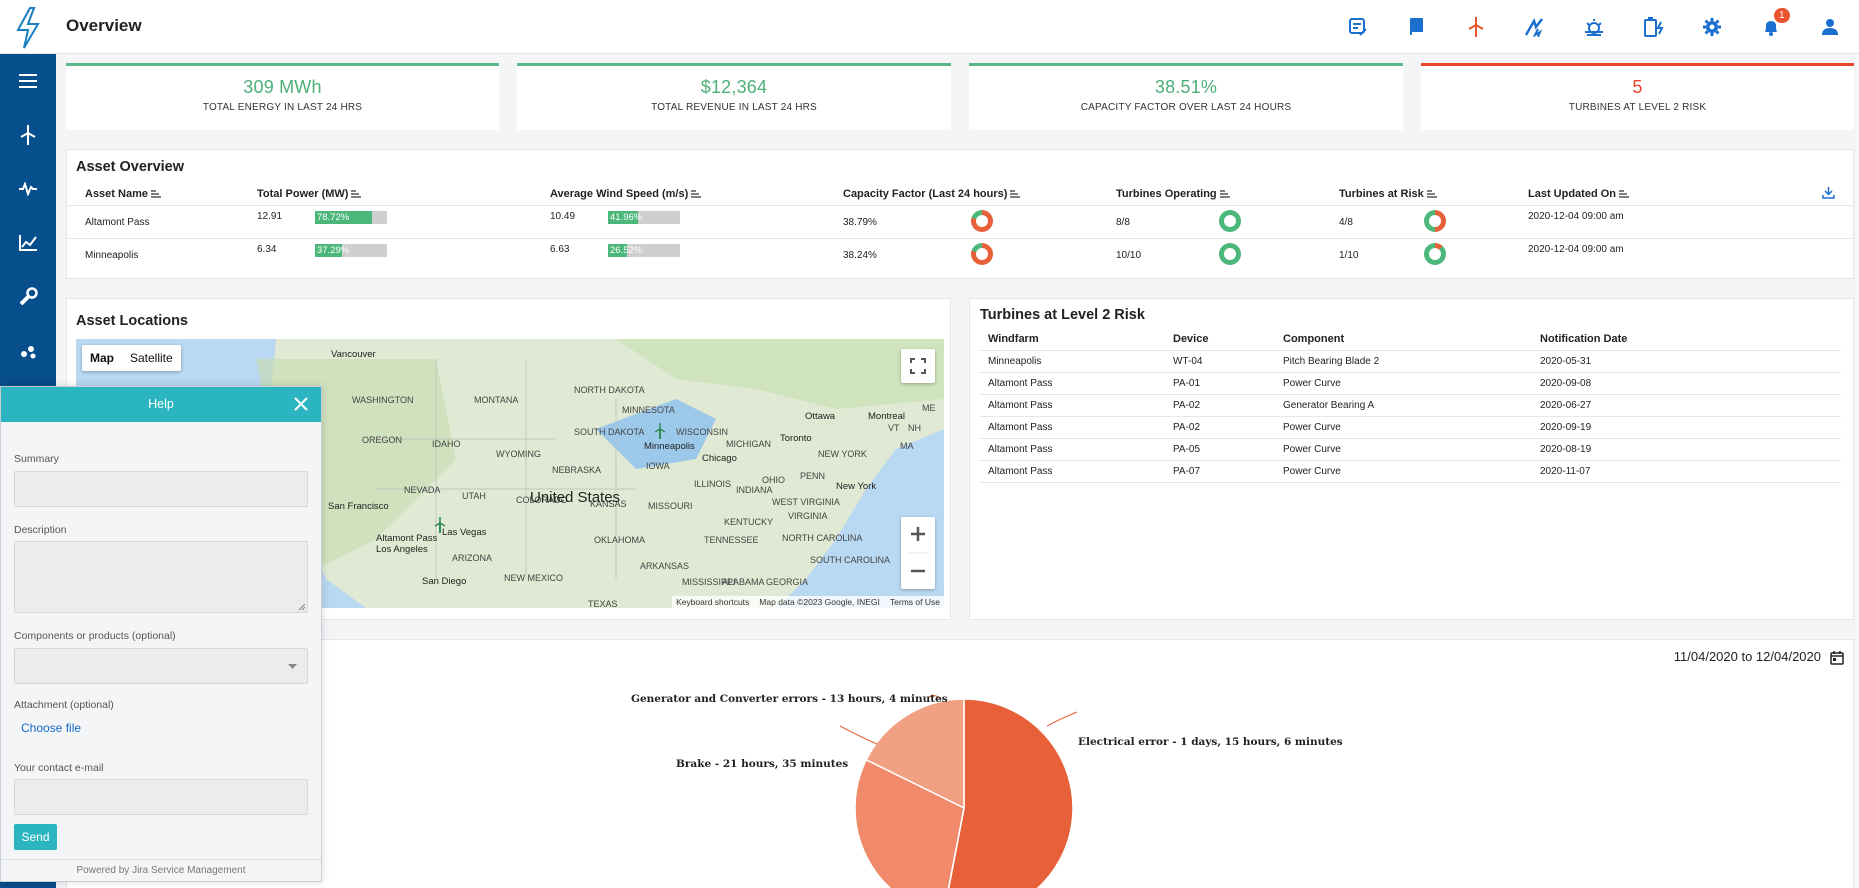 The image size is (1859, 888). What do you see at coordinates (1593, 27) in the screenshot?
I see `weather-icon` at bounding box center [1593, 27].